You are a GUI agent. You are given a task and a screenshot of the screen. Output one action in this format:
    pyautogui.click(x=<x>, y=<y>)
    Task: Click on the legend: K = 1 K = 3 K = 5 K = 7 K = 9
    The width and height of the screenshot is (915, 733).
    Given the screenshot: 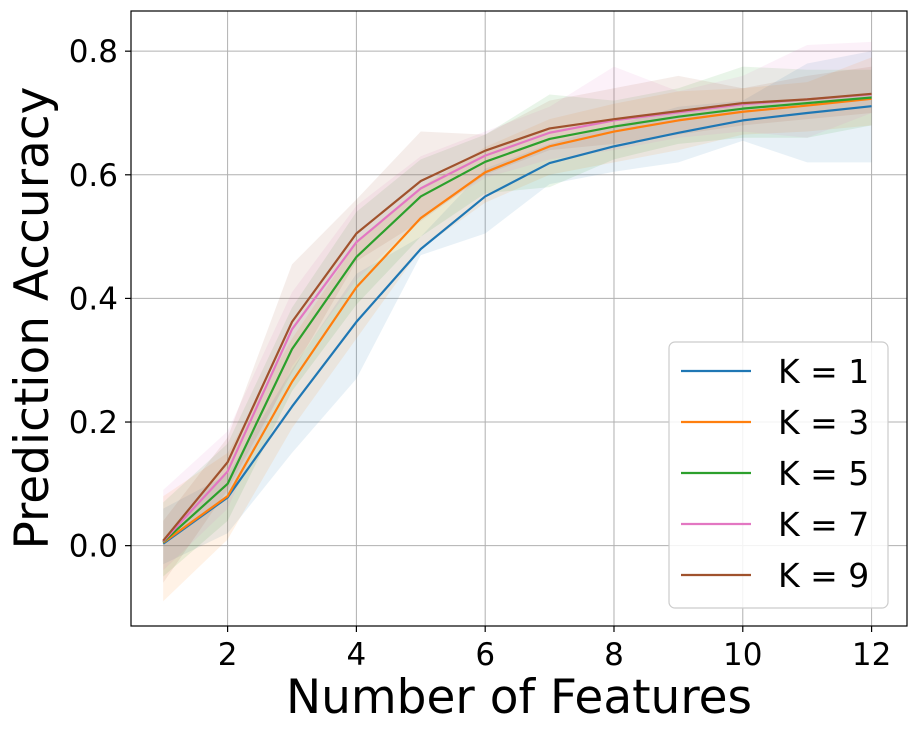 What is the action you would take?
    pyautogui.click(x=778, y=475)
    